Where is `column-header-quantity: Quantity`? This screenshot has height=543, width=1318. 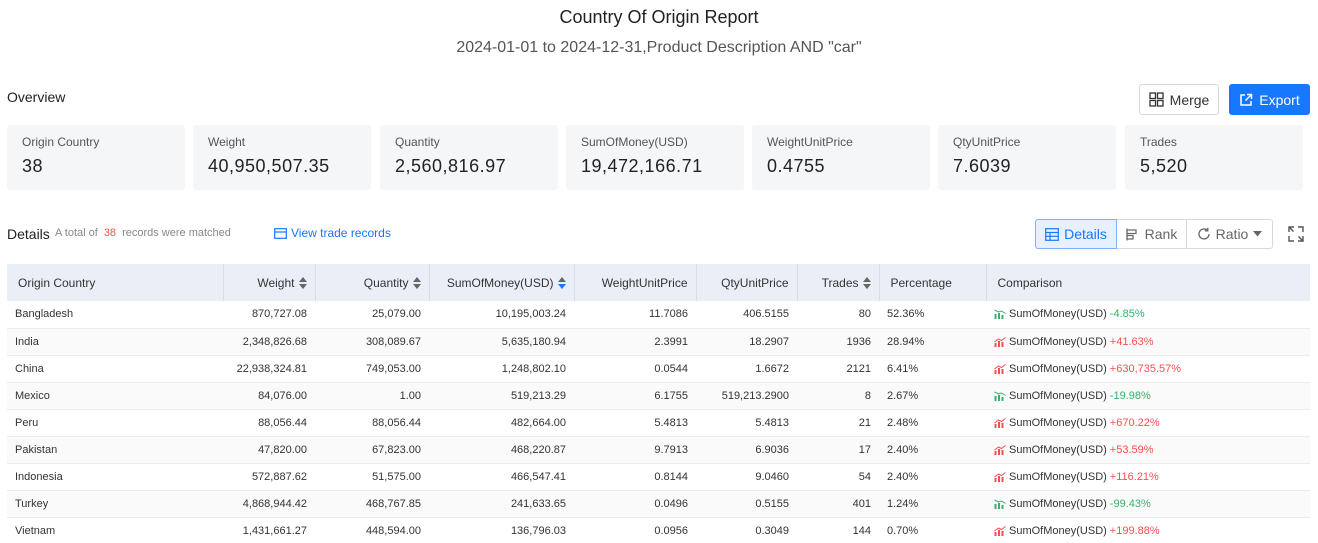 column-header-quantity: Quantity is located at coordinates (372, 282).